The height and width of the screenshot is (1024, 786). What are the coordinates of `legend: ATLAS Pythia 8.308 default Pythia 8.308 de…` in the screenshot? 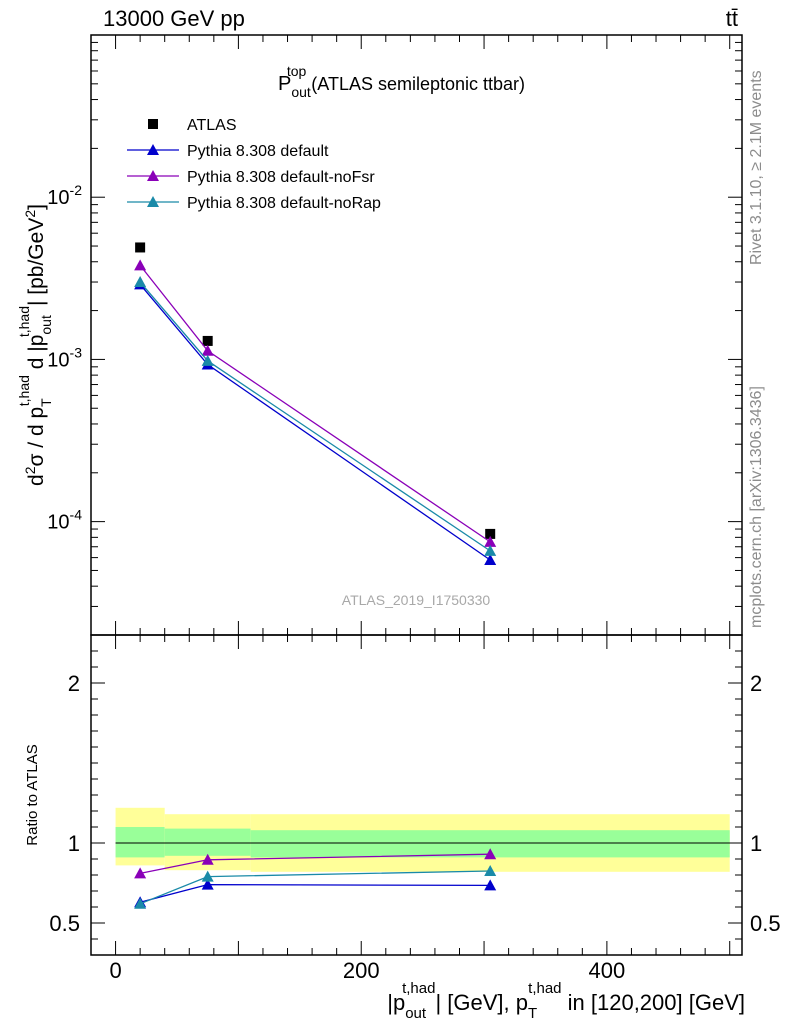 It's located at (254, 164).